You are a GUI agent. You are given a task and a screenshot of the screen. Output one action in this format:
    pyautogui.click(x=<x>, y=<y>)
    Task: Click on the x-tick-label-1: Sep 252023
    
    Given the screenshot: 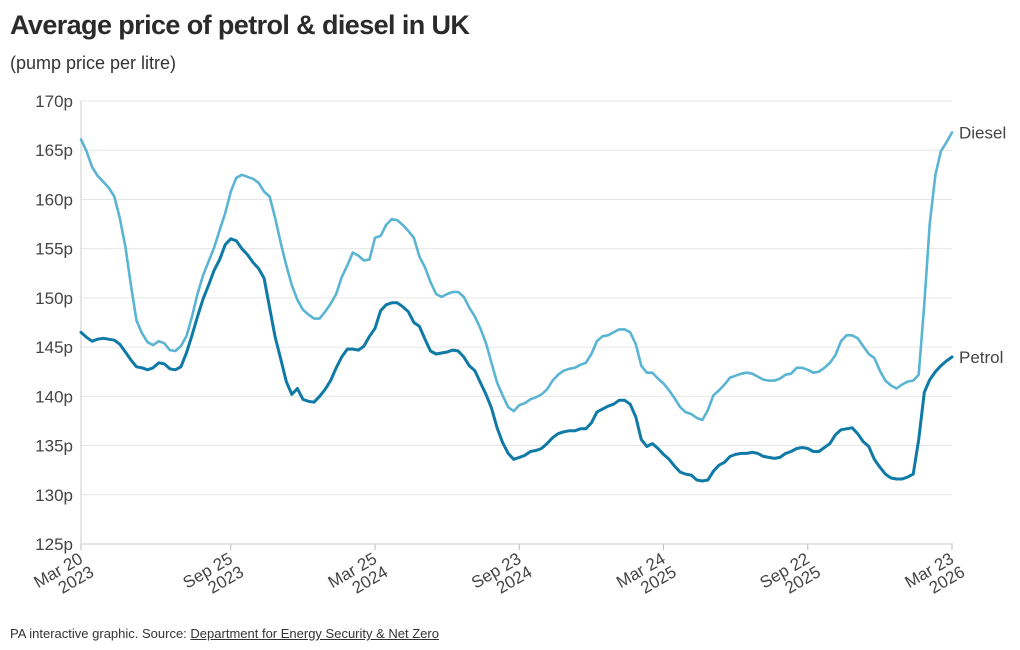 What is the action you would take?
    pyautogui.click(x=213, y=578)
    